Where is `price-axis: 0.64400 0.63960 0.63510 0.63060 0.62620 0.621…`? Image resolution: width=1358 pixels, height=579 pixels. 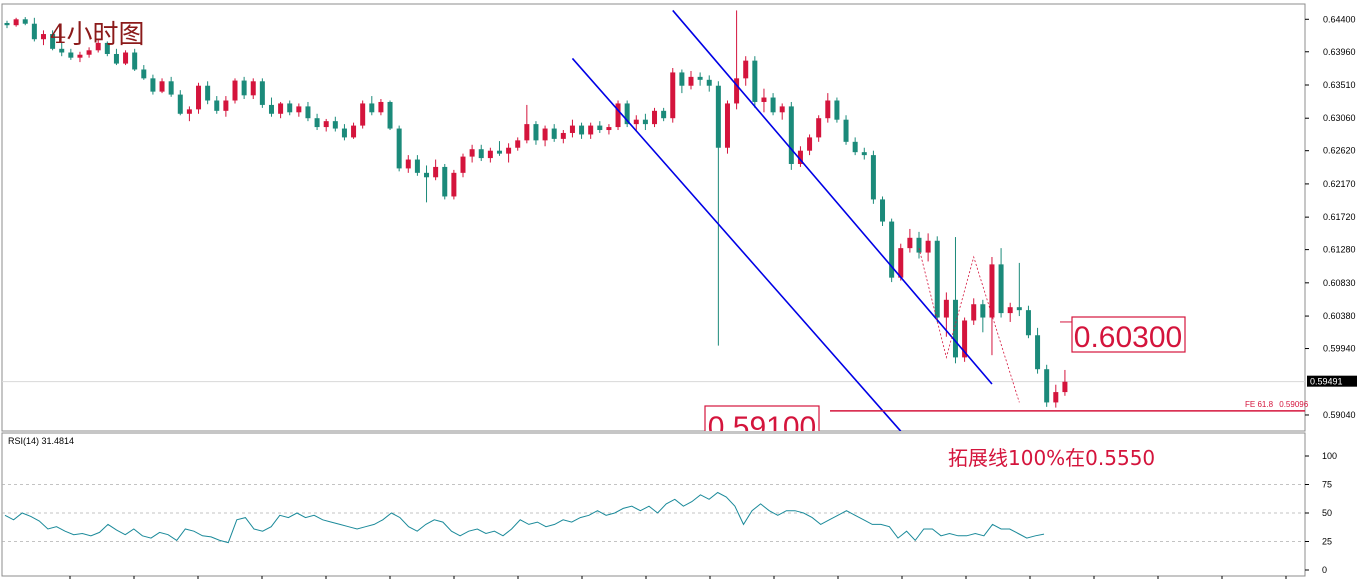
price-axis: 0.64400 0.63960 0.63510 0.63060 0.62620 0.621… is located at coordinates (1330, 217).